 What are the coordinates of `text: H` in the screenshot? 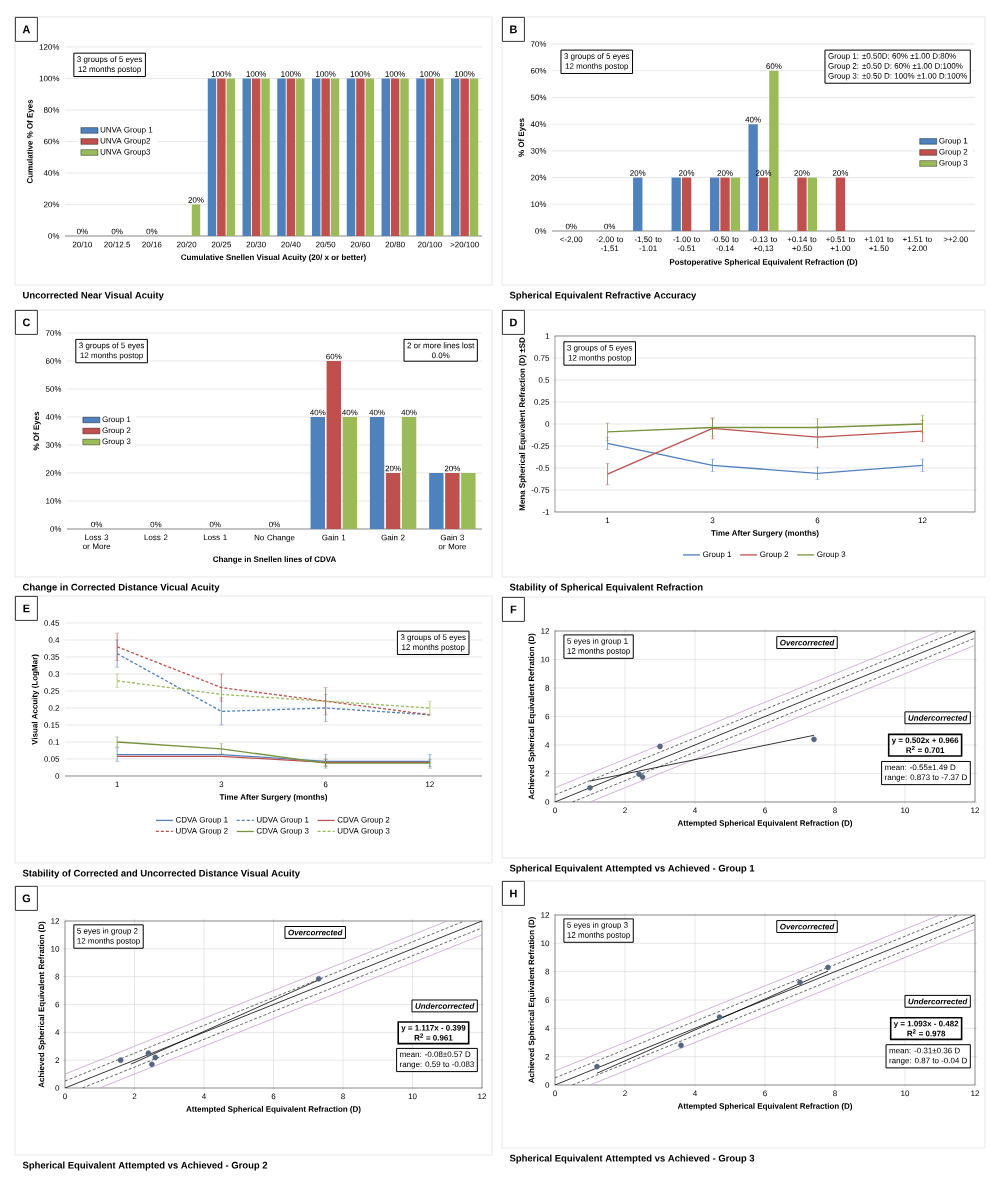 It's located at (513, 893).